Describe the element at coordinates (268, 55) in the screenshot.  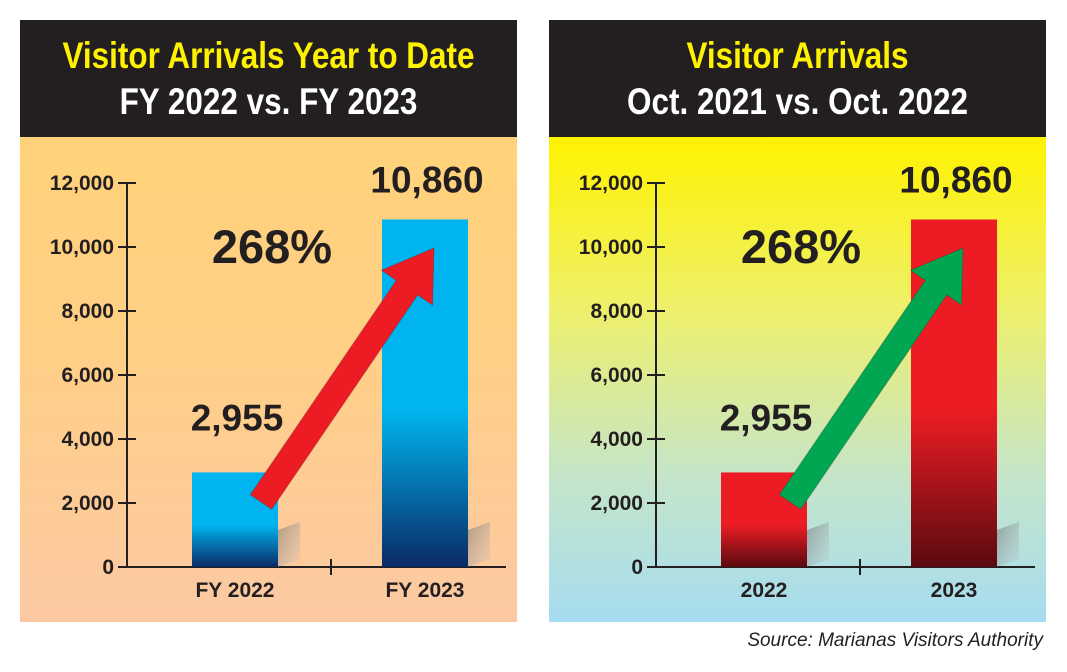
I see `chart-title: Visitor Arrivals Year to Date` at that location.